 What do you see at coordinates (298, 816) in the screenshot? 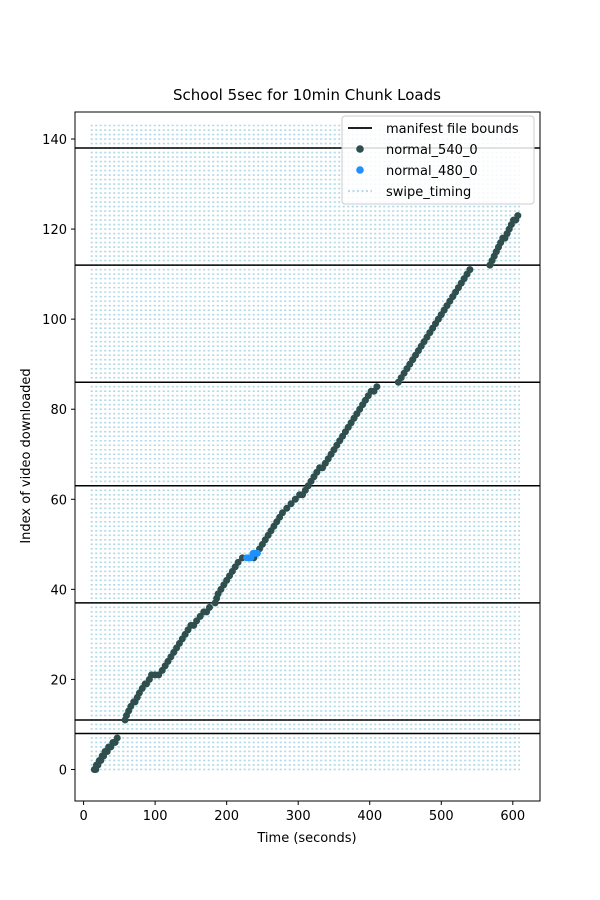
I see `x-tick-label: 300` at bounding box center [298, 816].